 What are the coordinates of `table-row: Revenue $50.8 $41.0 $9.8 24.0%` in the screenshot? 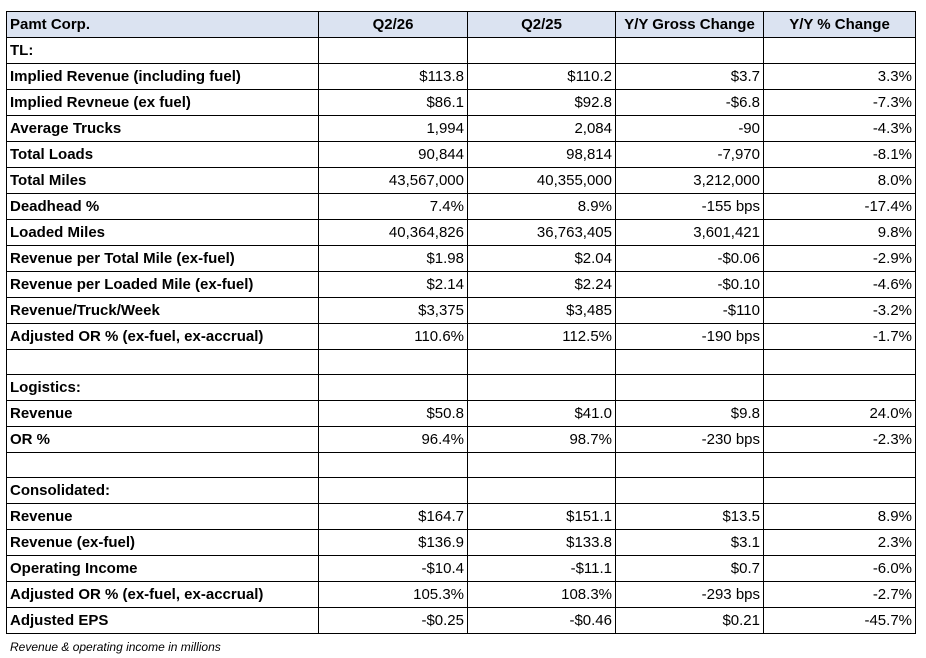 It's located at (461, 413).